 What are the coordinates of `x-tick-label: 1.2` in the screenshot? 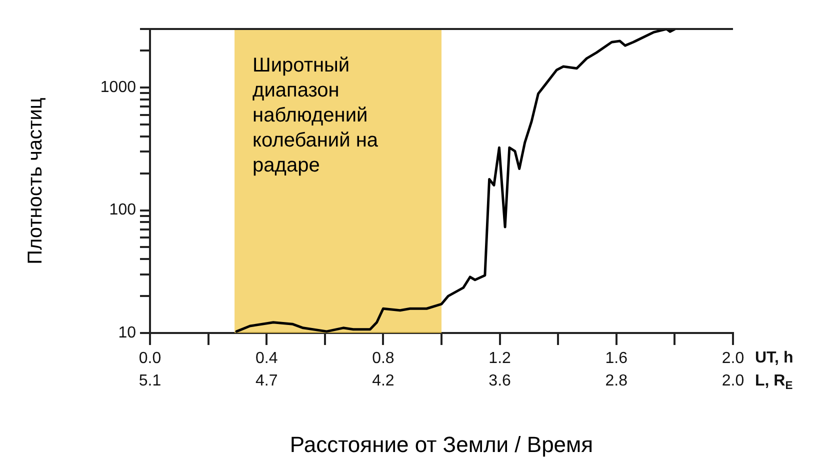 It's located at (500, 359).